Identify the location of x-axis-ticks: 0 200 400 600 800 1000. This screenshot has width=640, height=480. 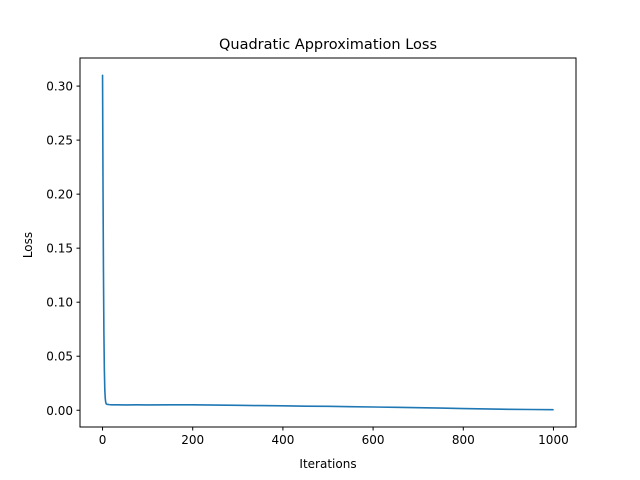
(334, 437).